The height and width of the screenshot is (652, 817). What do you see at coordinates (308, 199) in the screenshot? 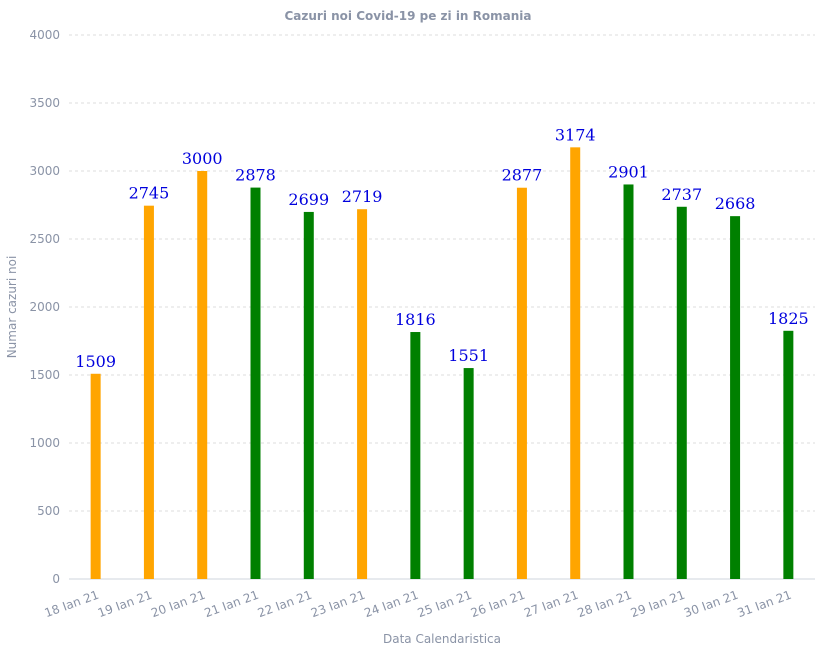
I see `data-label: 2699` at bounding box center [308, 199].